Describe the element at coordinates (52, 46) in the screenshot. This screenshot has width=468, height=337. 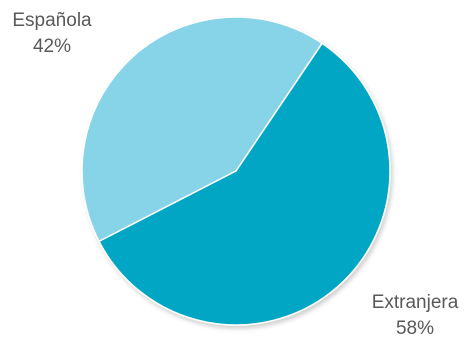
I see `label-espanola-percent: 42%` at that location.